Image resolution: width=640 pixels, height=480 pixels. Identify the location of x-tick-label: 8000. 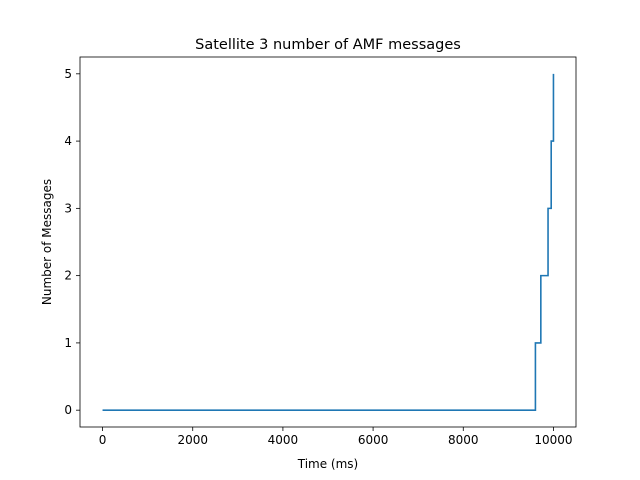
(463, 440).